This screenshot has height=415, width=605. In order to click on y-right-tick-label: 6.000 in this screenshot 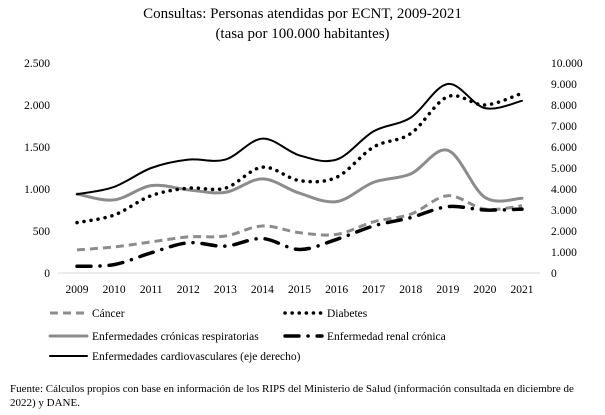, I will do `click(564, 148)`.